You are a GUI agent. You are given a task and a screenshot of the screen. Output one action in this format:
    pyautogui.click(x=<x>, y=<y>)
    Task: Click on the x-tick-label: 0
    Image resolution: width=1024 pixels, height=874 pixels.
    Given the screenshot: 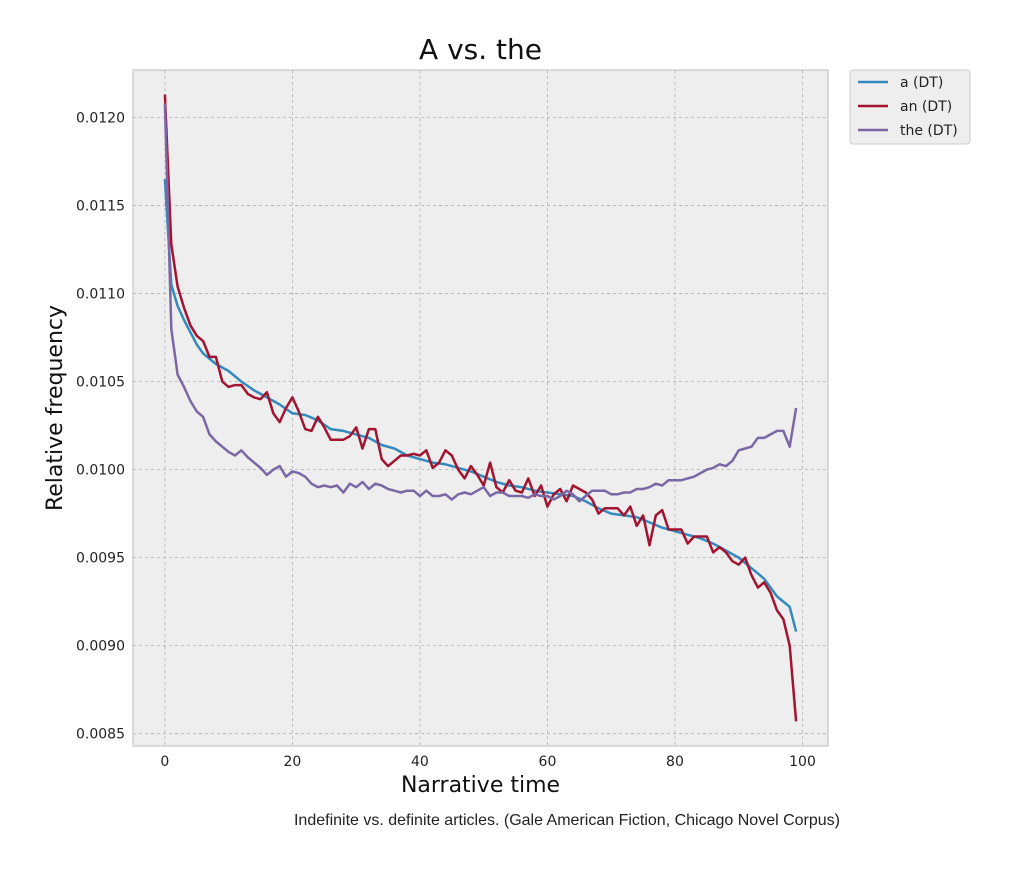 What is the action you would take?
    pyautogui.click(x=164, y=762)
    